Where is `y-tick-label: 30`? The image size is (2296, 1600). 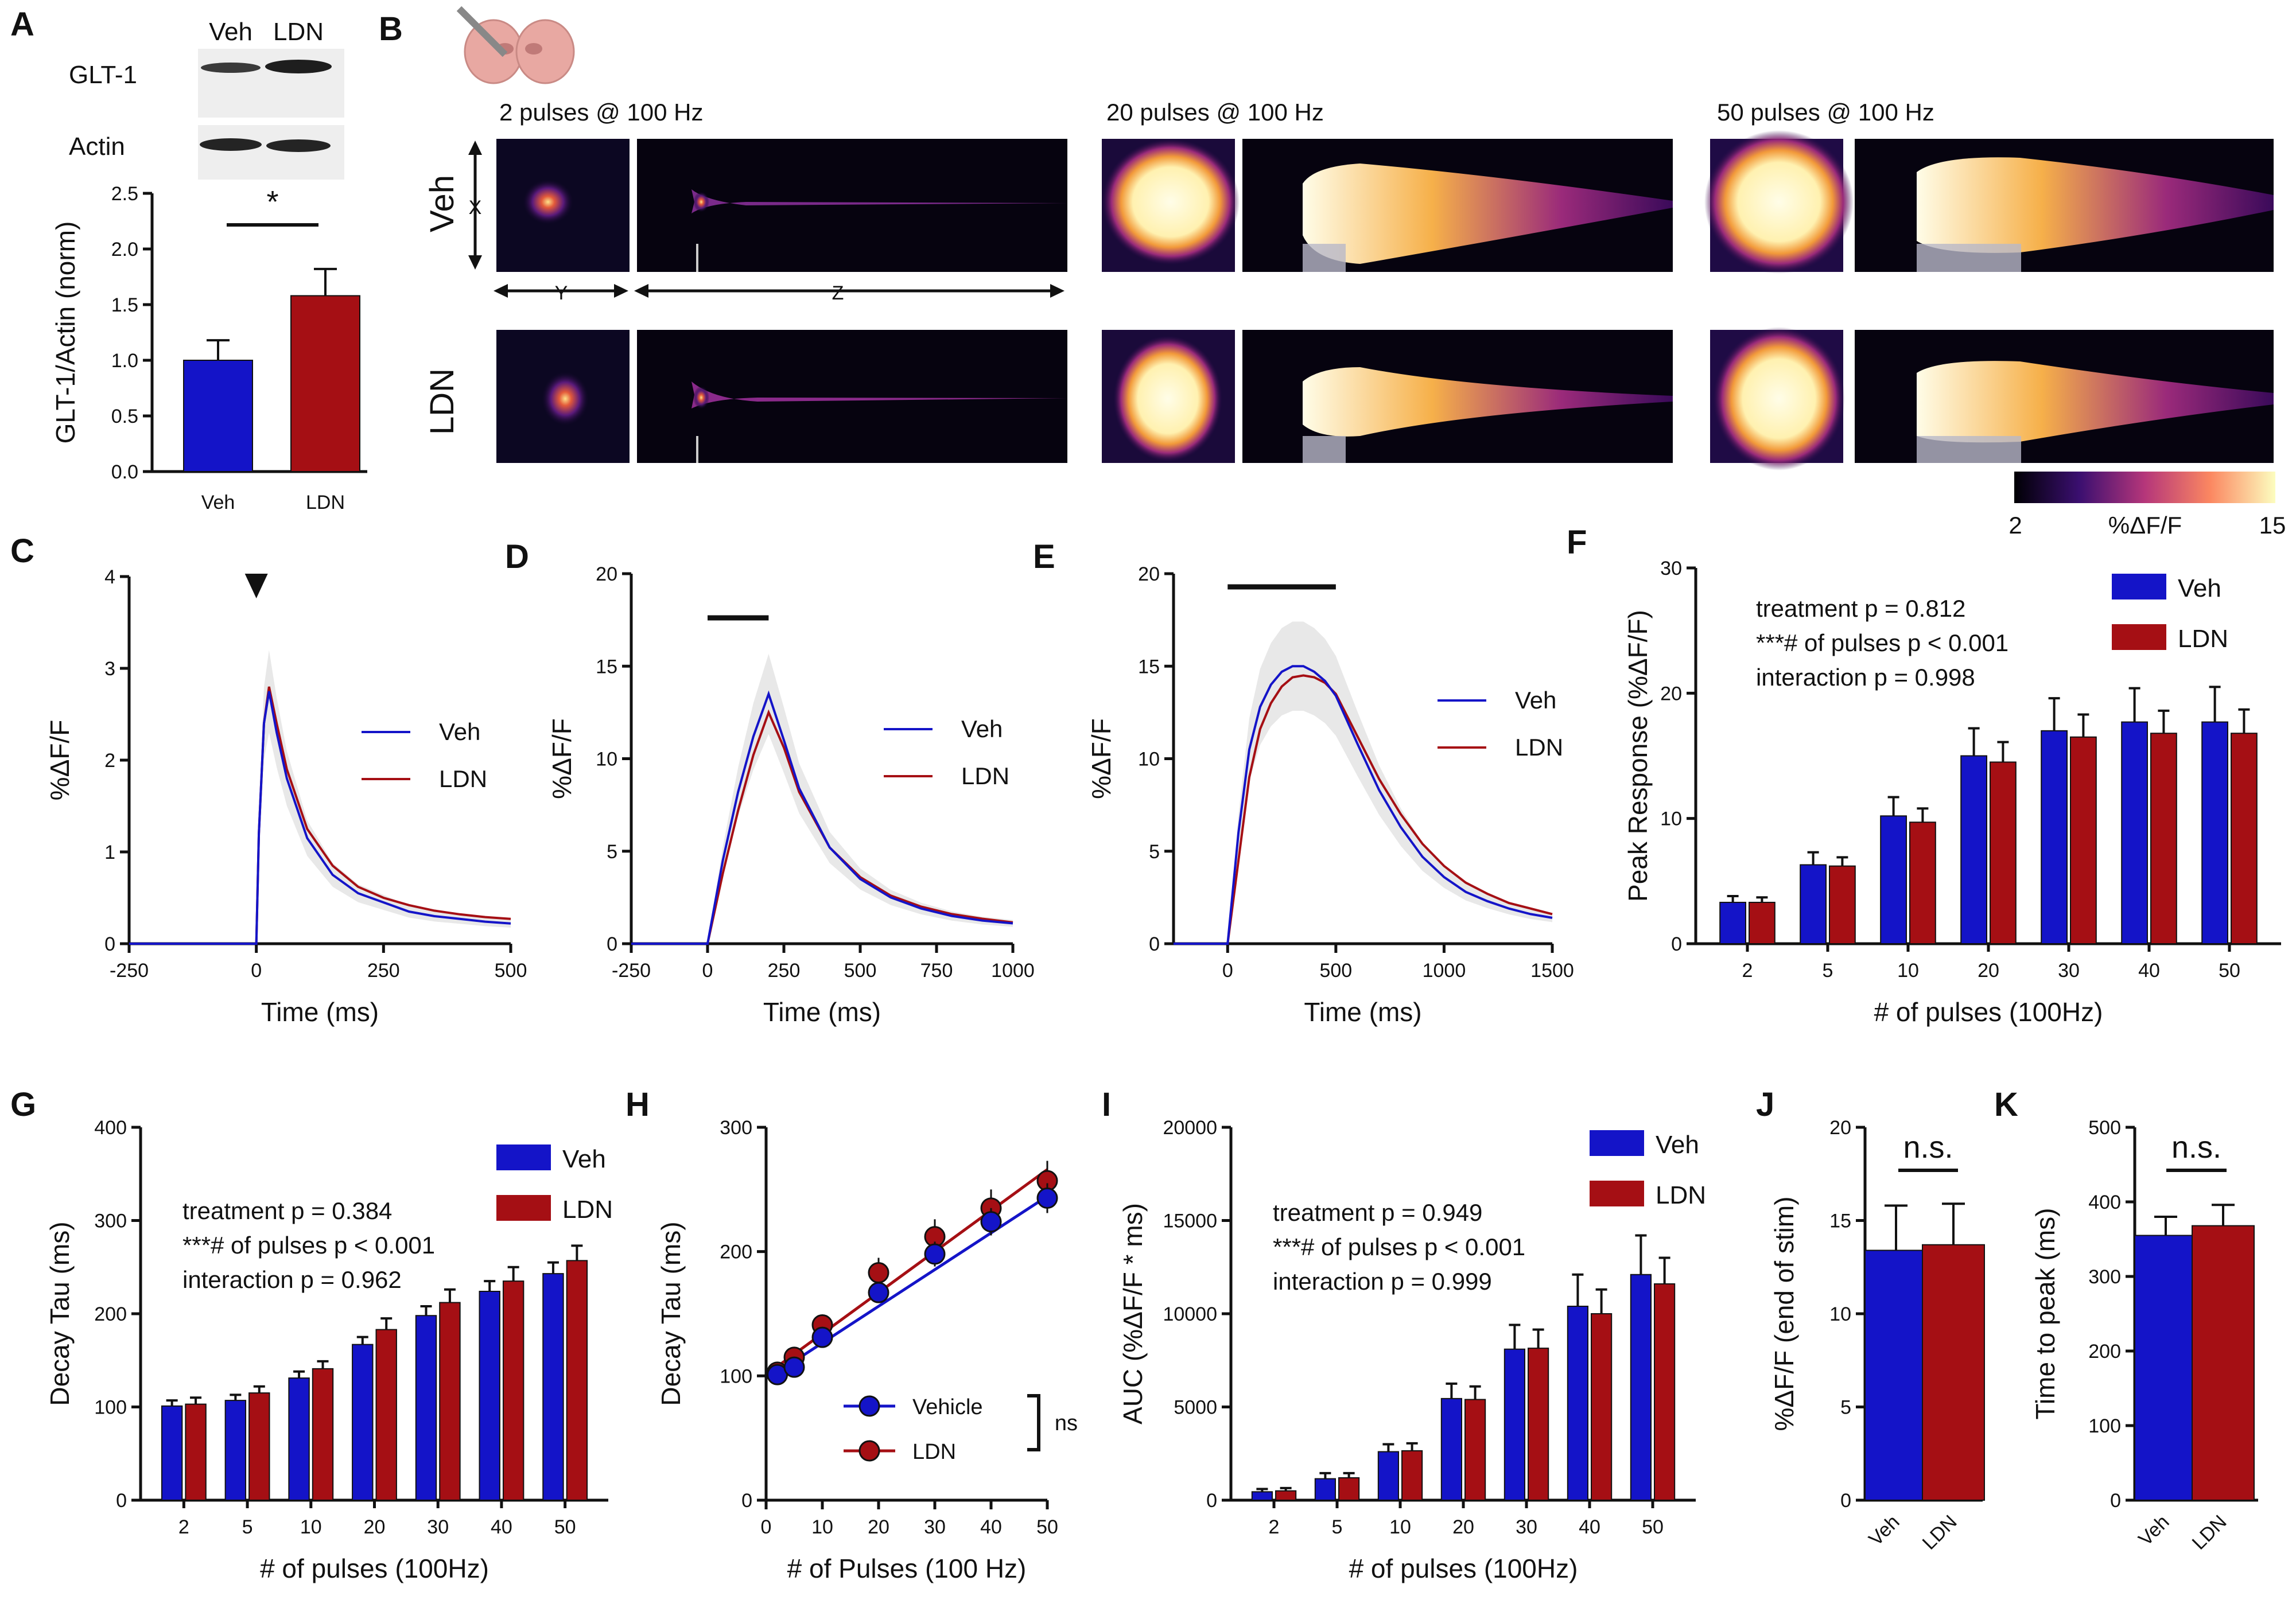
y-tick-label: 30 is located at coordinates (1671, 568).